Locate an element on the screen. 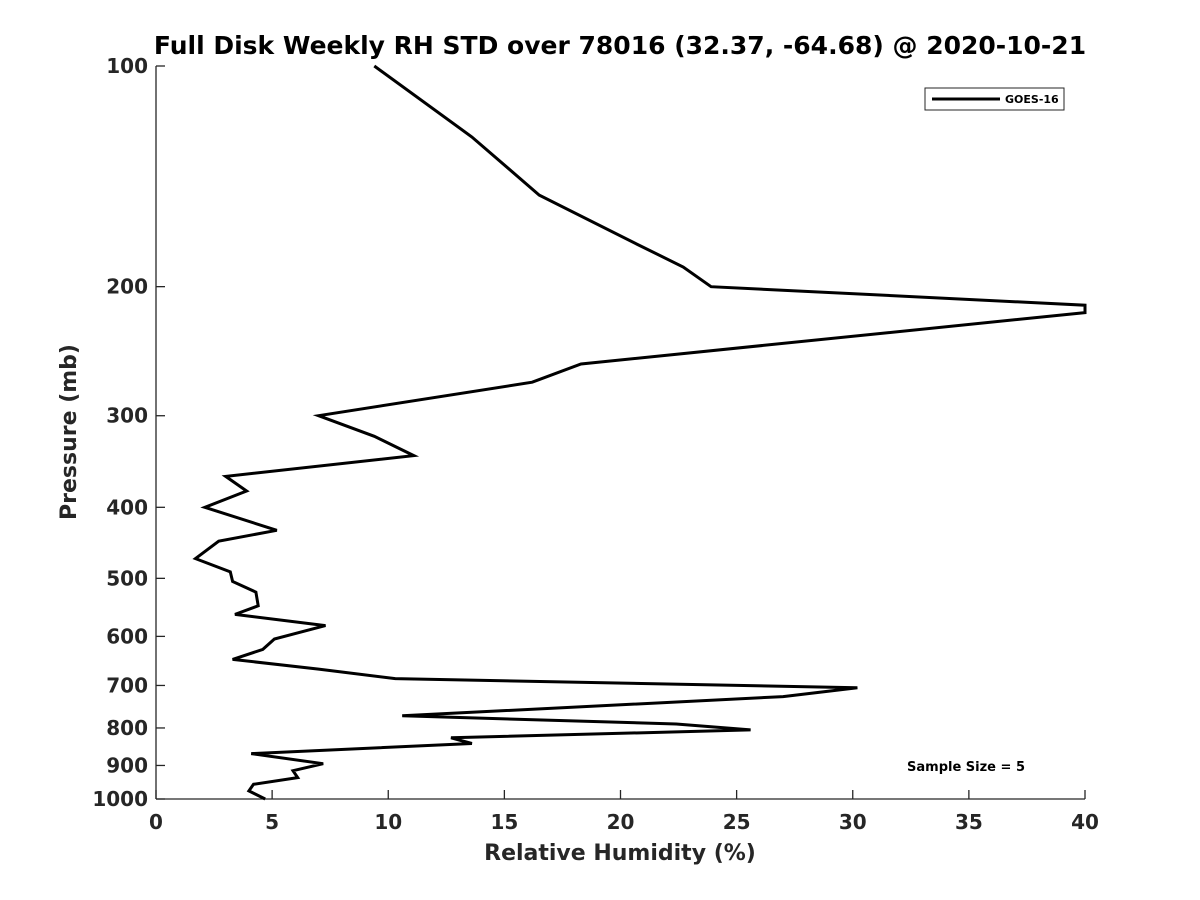 Image resolution: width=1200 pixels, height=900 pixels. y-tick-label: 600 is located at coordinates (127, 636).